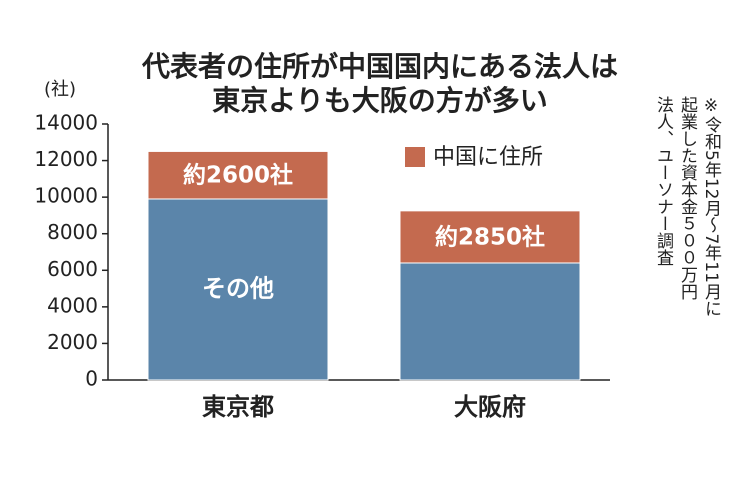  I want to click on chart-title: 代表者の住所が中国国内にある法人は, so click(379, 66).